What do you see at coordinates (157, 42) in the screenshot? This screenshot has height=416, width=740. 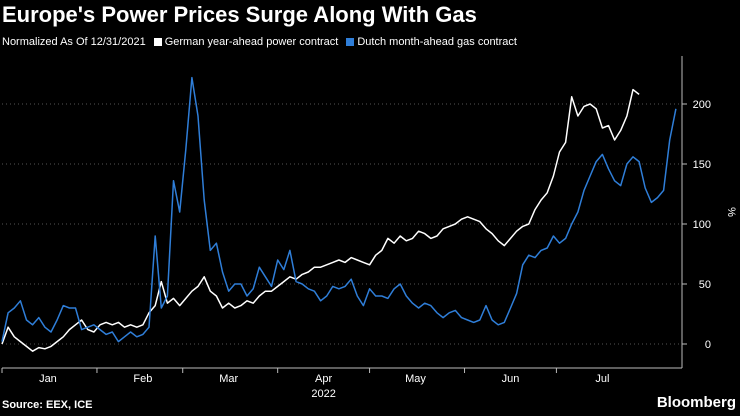 I see `legend-swatch-power` at bounding box center [157, 42].